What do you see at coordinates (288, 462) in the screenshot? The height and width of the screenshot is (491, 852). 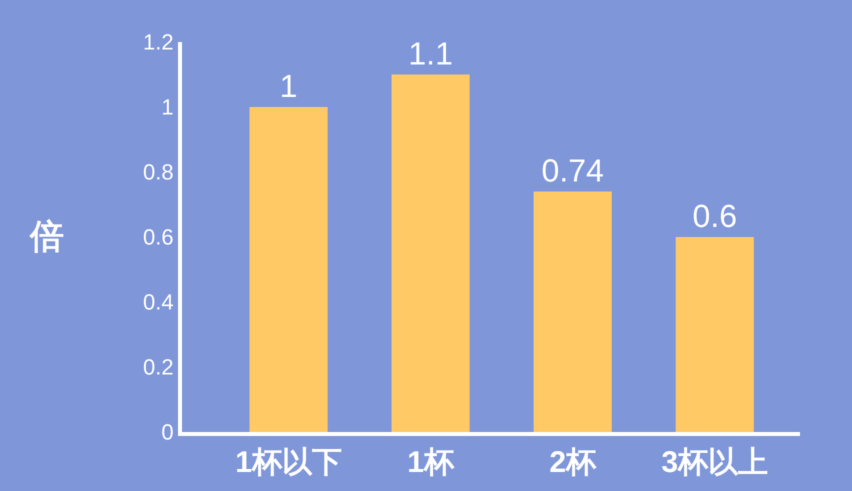 I see `x-tick-label: 1杯以下` at bounding box center [288, 462].